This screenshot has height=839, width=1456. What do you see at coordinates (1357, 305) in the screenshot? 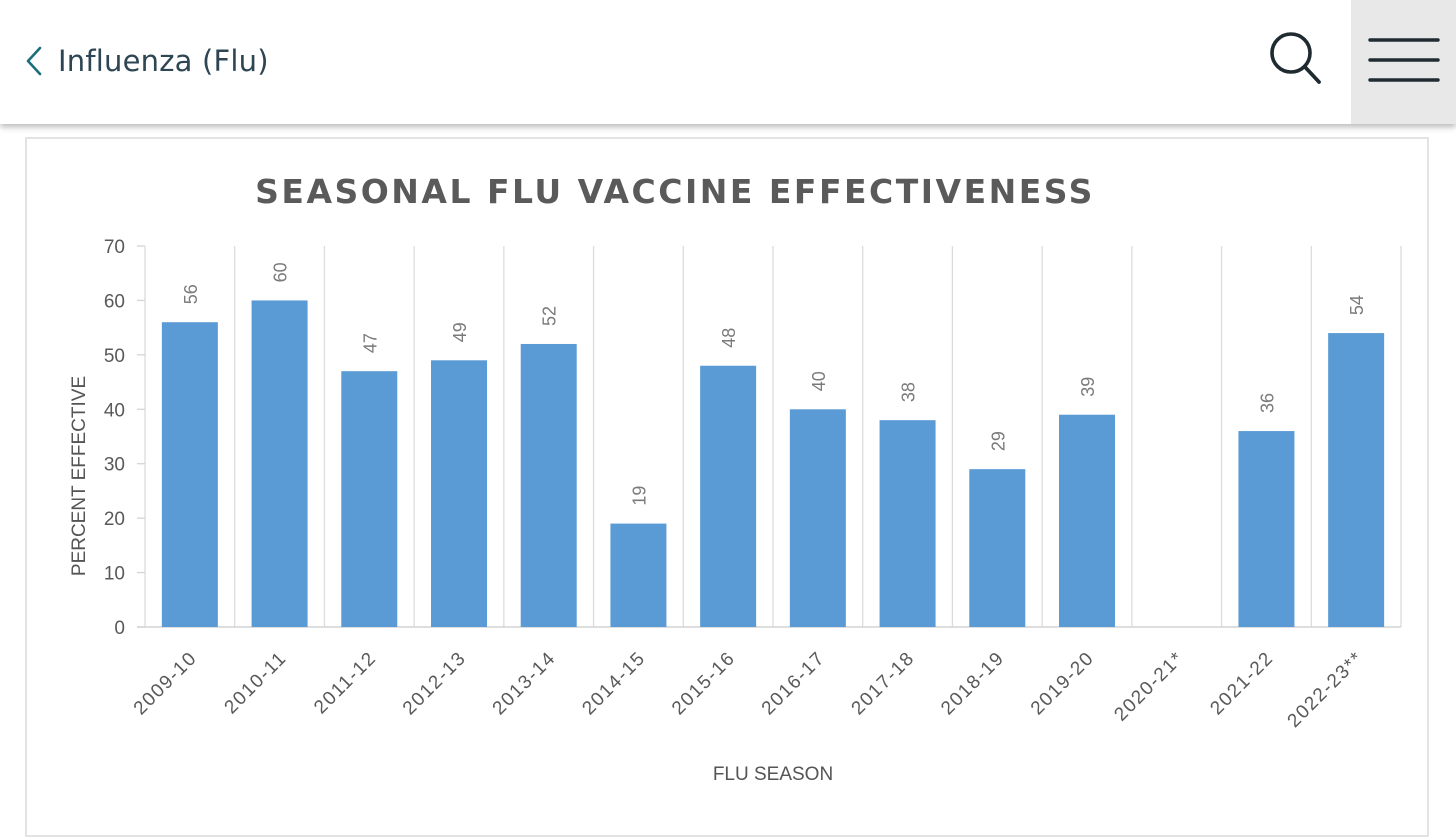
I see `bar-value-label: 54` at bounding box center [1357, 305].